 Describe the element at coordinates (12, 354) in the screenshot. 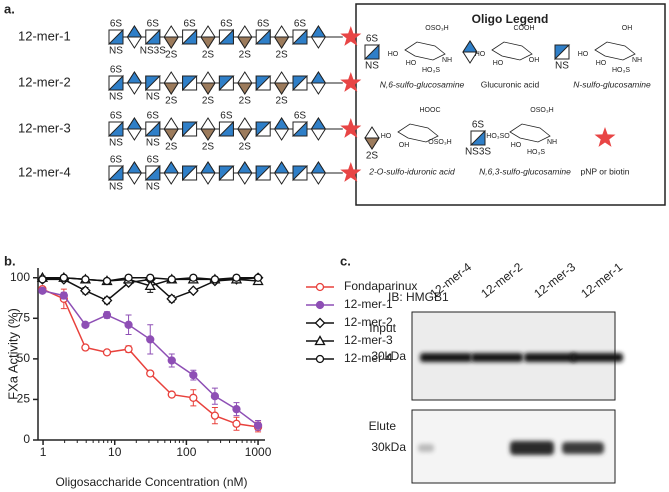

I see `y-axis-title: FXa Activity (%)` at that location.